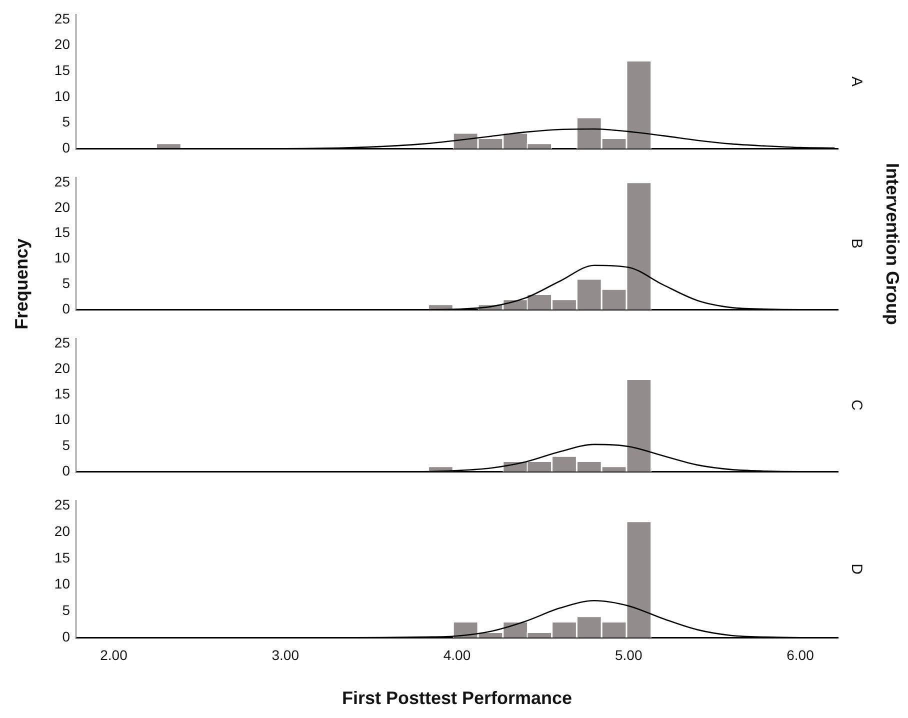 This screenshot has height=718, width=908. I want to click on text: Intervention Group, so click(892, 243).